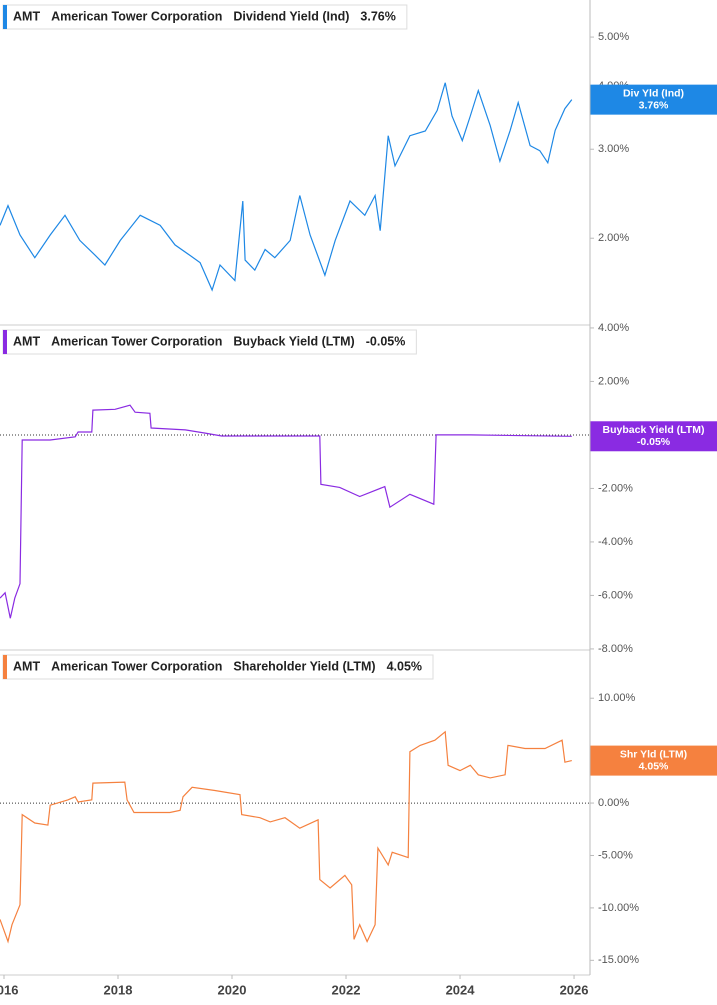  I want to click on value-tag-label: Shr Yld (LTM), so click(653, 754).